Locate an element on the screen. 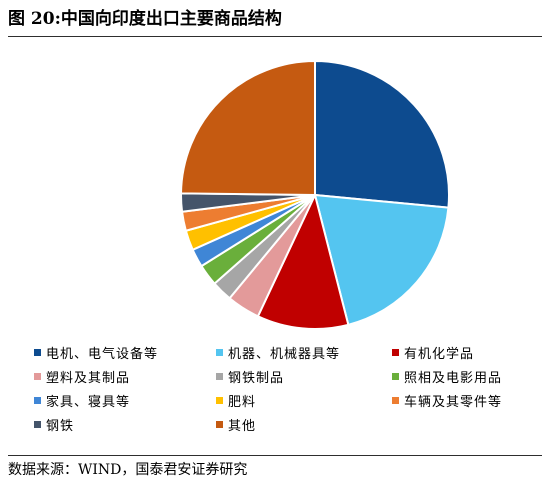 The image size is (550, 486). legend-item: 有机化学品 is located at coordinates (467, 353).